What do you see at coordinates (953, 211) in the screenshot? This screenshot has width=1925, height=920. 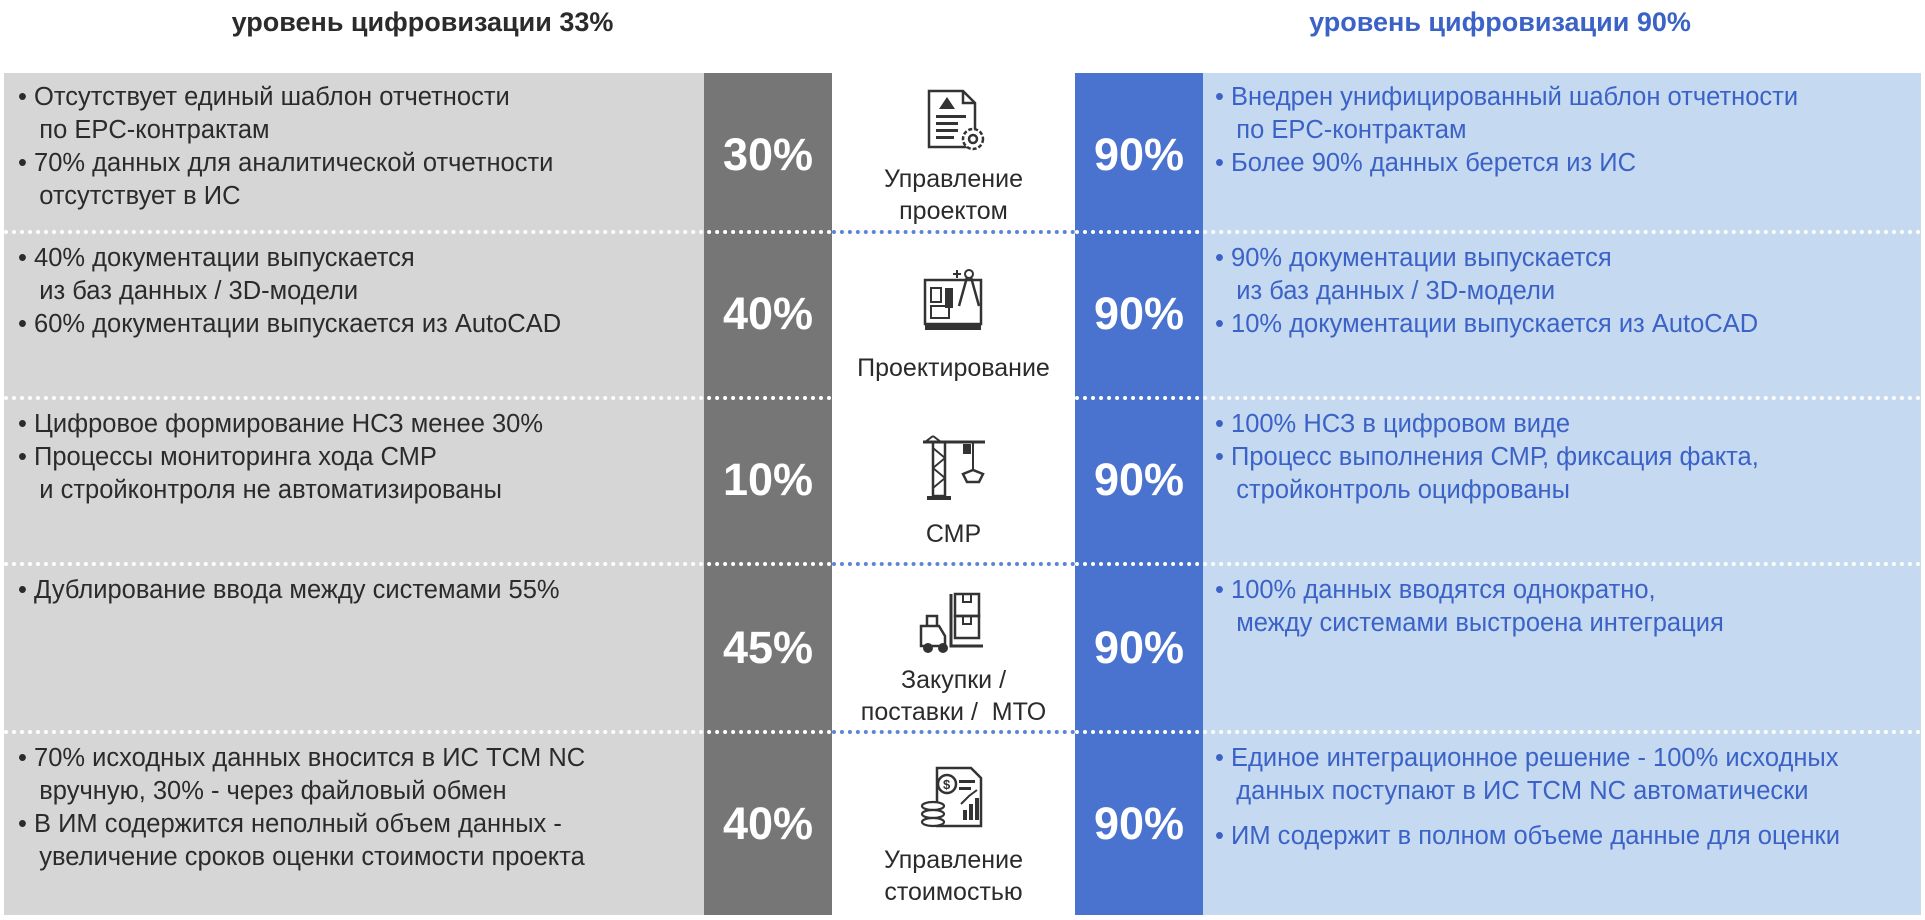 I see `category-label: проектом` at bounding box center [953, 211].